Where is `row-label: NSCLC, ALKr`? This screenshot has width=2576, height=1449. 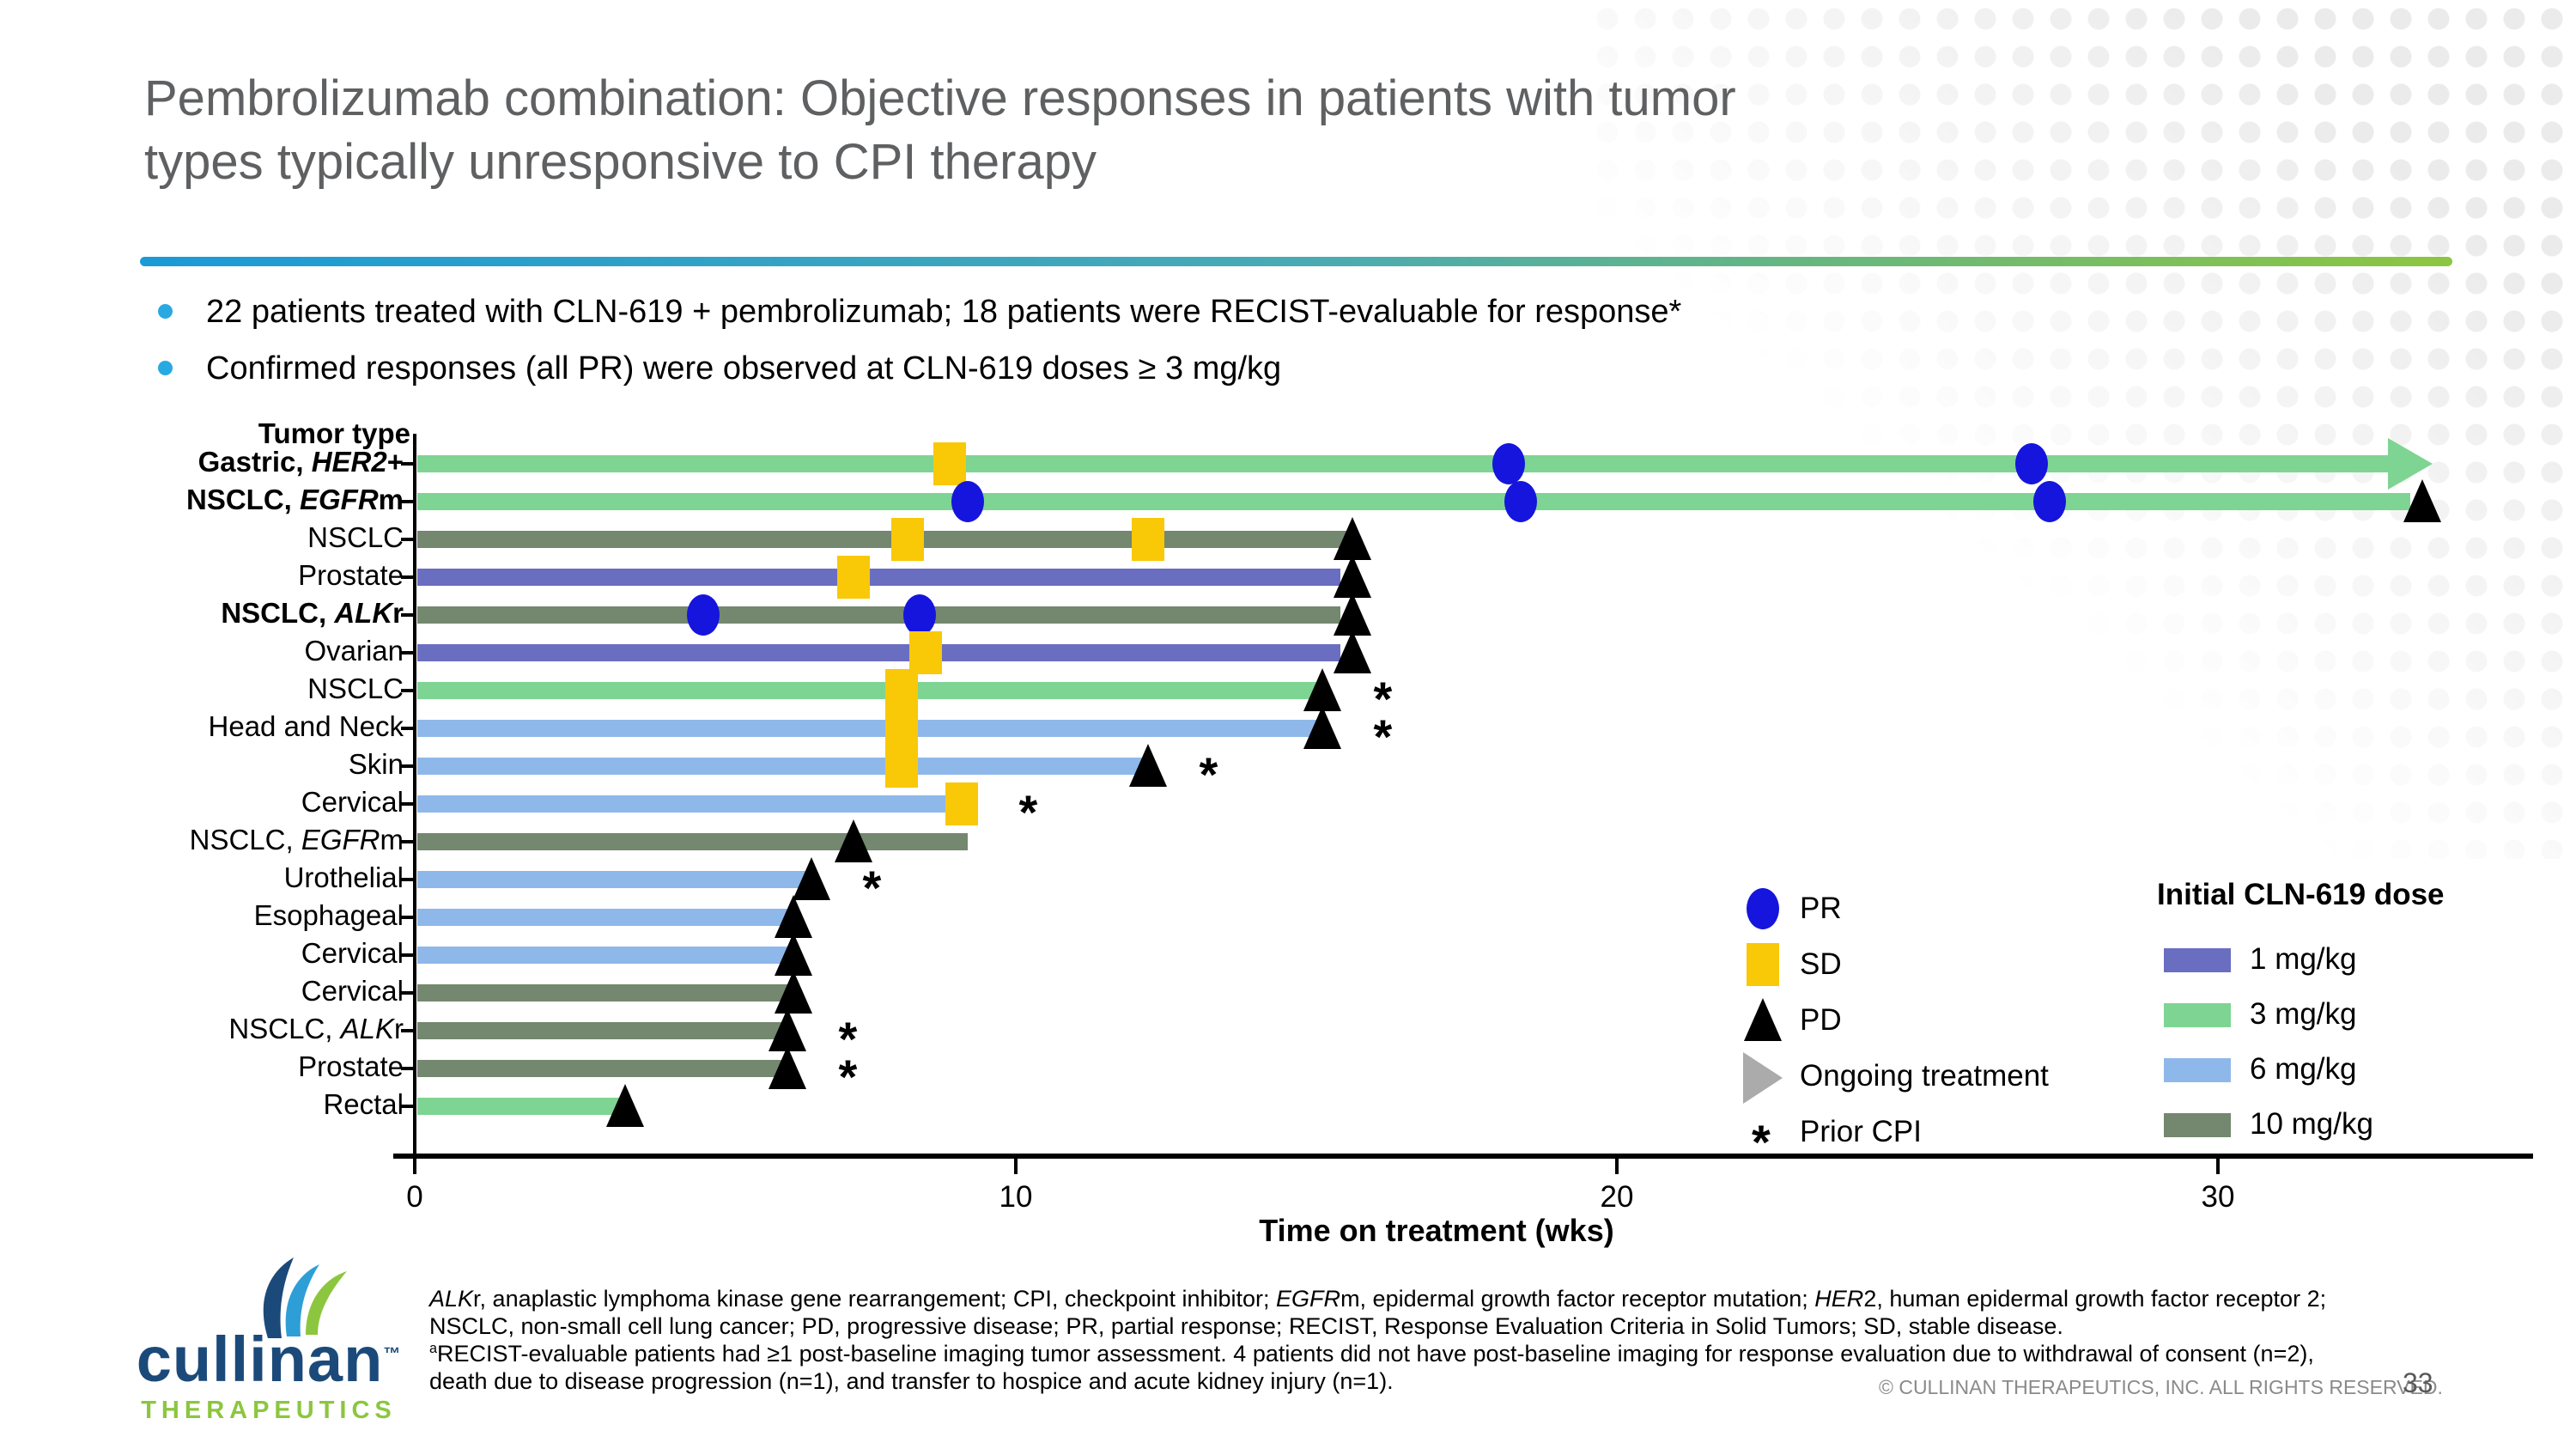 row-label: NSCLC, ALKr is located at coordinates (316, 1028).